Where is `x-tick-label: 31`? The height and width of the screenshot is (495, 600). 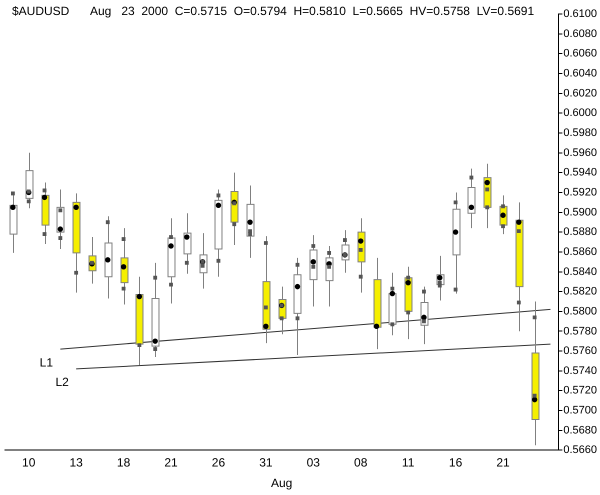 x-tick-label: 31 is located at coordinates (266, 463).